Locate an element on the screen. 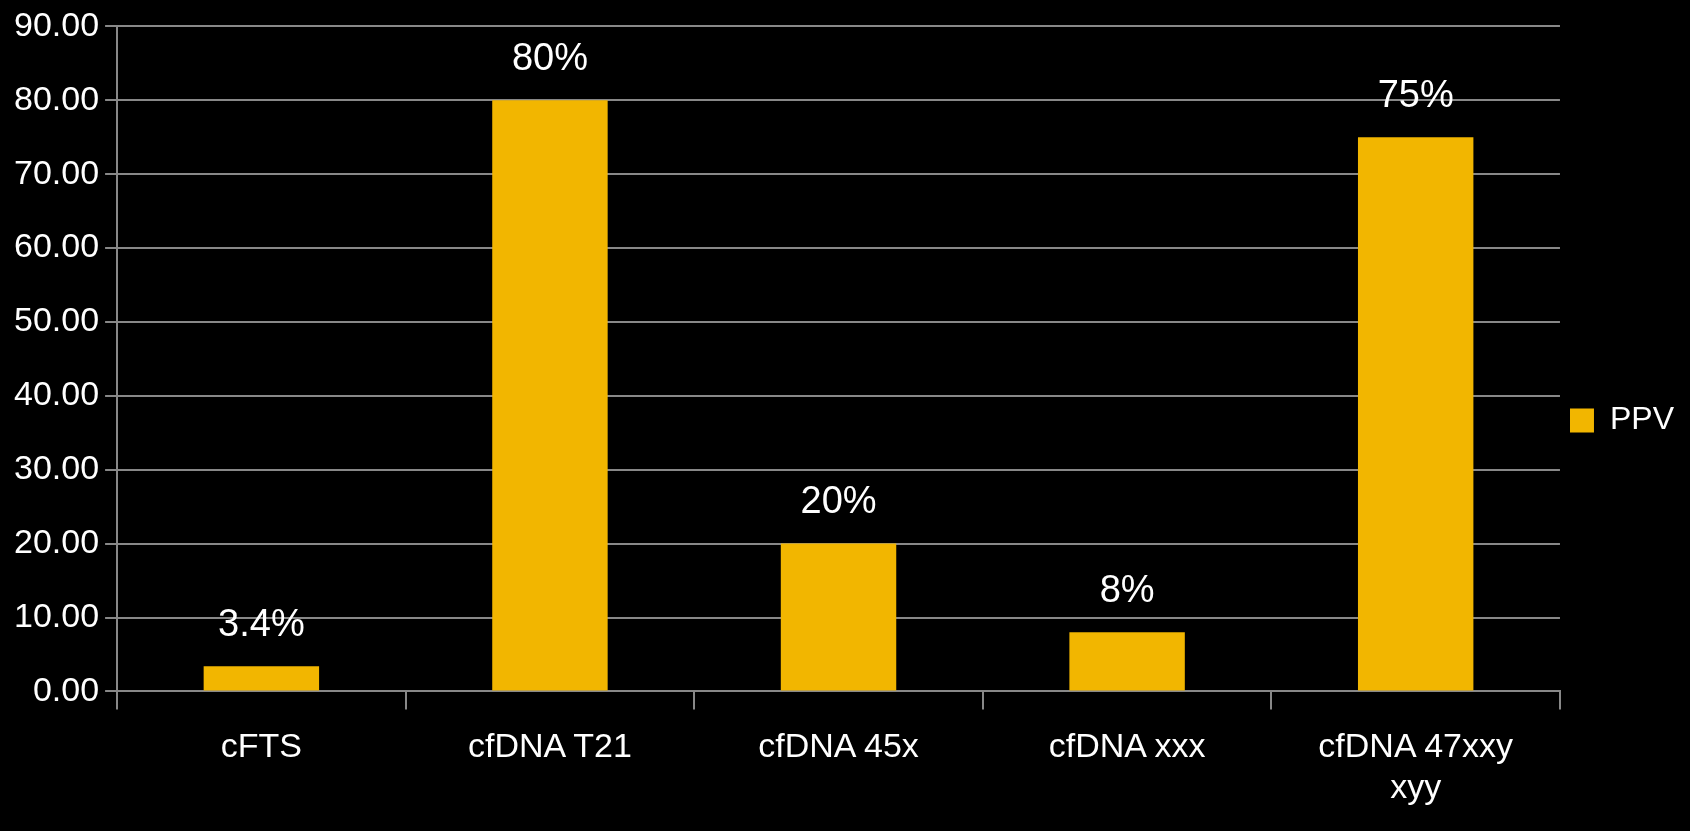  x-tick-label: cfDNA 47xxy xyy is located at coordinates (1415, 765).